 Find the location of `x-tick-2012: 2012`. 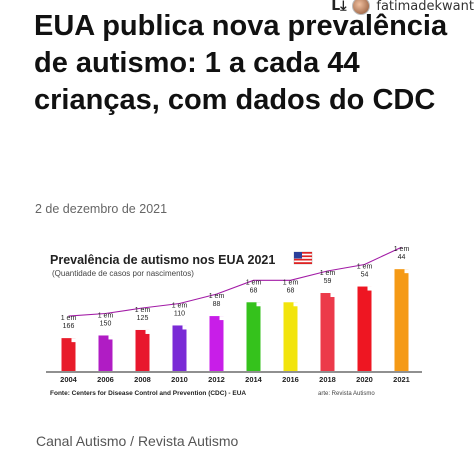

x-tick-2012: 2012 is located at coordinates (216, 379).